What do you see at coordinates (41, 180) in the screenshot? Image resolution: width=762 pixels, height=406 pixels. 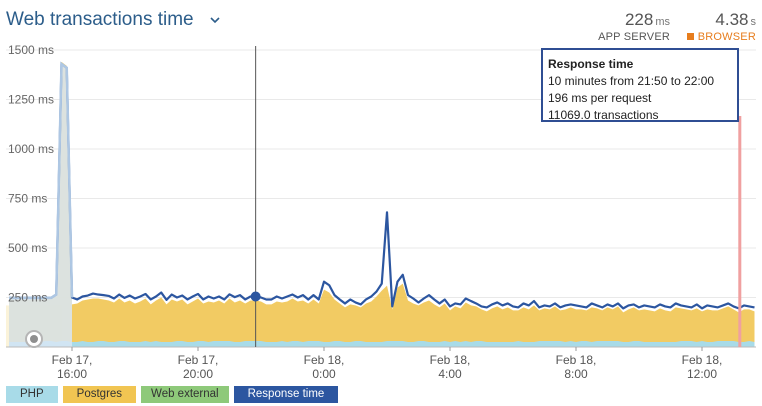 I see `response-time-line-early` at bounding box center [41, 180].